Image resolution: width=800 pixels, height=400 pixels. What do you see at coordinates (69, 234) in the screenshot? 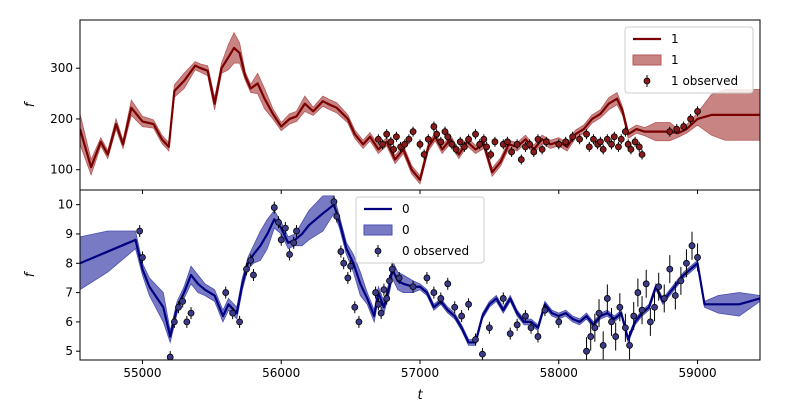
I see `y-tick-label: 9` at bounding box center [69, 234].